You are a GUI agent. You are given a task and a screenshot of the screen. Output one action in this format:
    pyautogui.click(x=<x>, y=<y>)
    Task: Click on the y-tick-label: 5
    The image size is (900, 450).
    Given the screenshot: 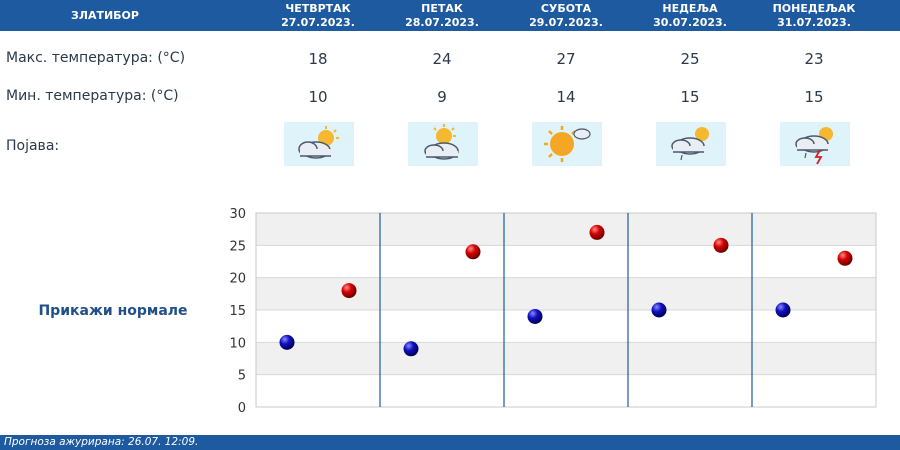 What is the action you would take?
    pyautogui.click(x=242, y=376)
    